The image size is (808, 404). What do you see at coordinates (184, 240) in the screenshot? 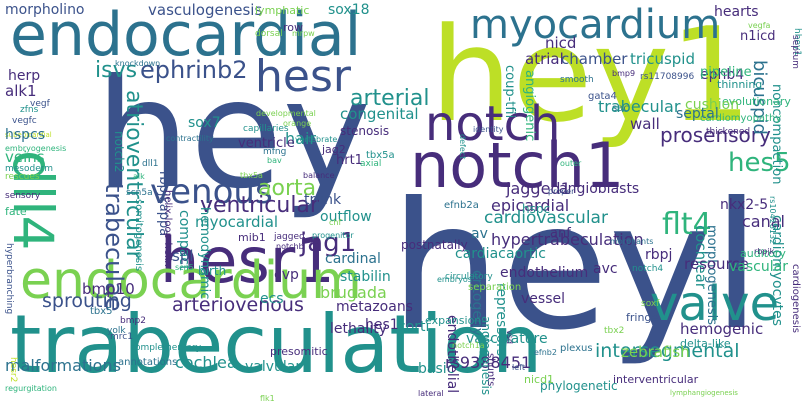
I see `cloud-word: compact` at bounding box center [184, 240].